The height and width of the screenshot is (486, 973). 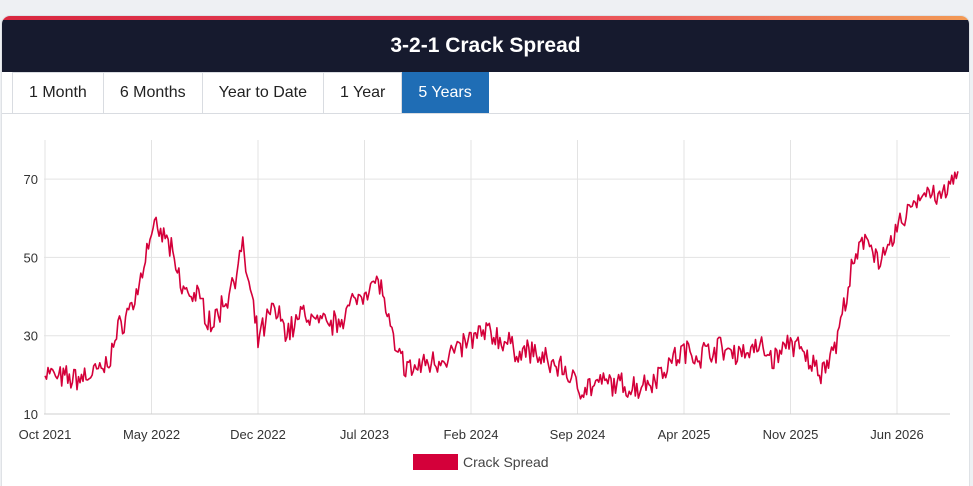 I want to click on x-tick-label: Apr 2025, so click(x=684, y=434).